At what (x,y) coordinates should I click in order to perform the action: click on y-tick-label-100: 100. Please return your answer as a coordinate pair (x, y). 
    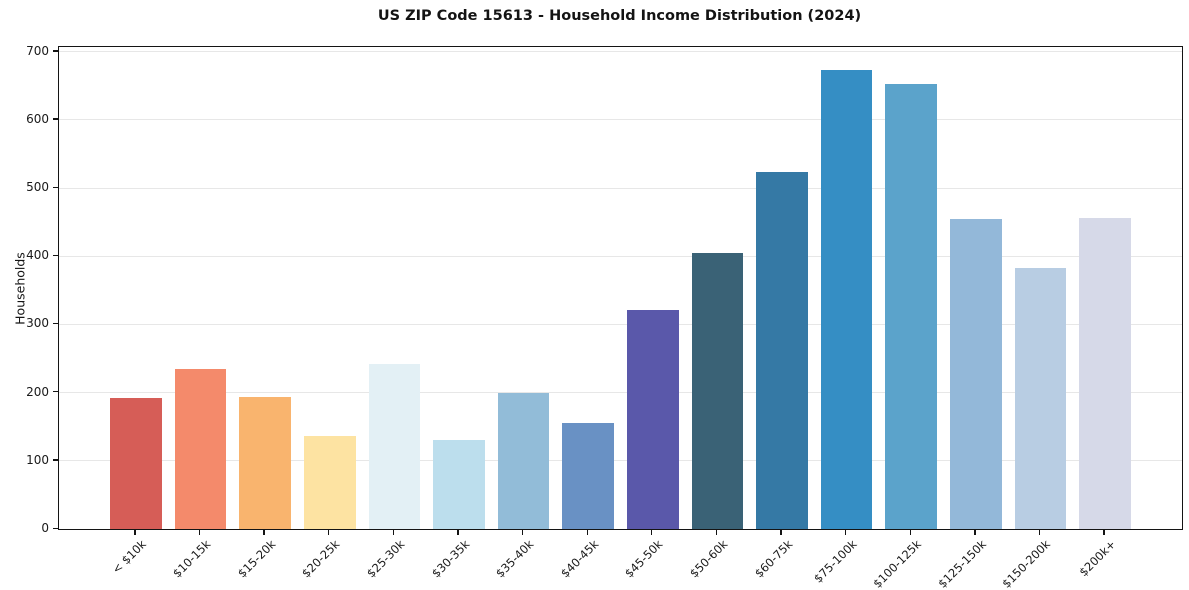
    Looking at the image, I should click on (37, 459).